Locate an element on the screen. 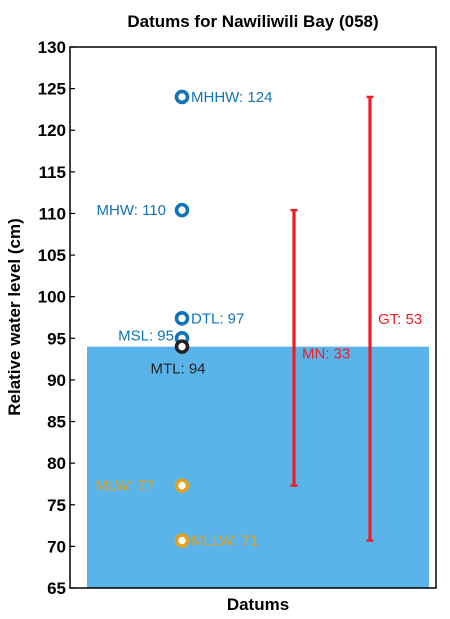  y-tick-label: 75 is located at coordinates (56, 505).